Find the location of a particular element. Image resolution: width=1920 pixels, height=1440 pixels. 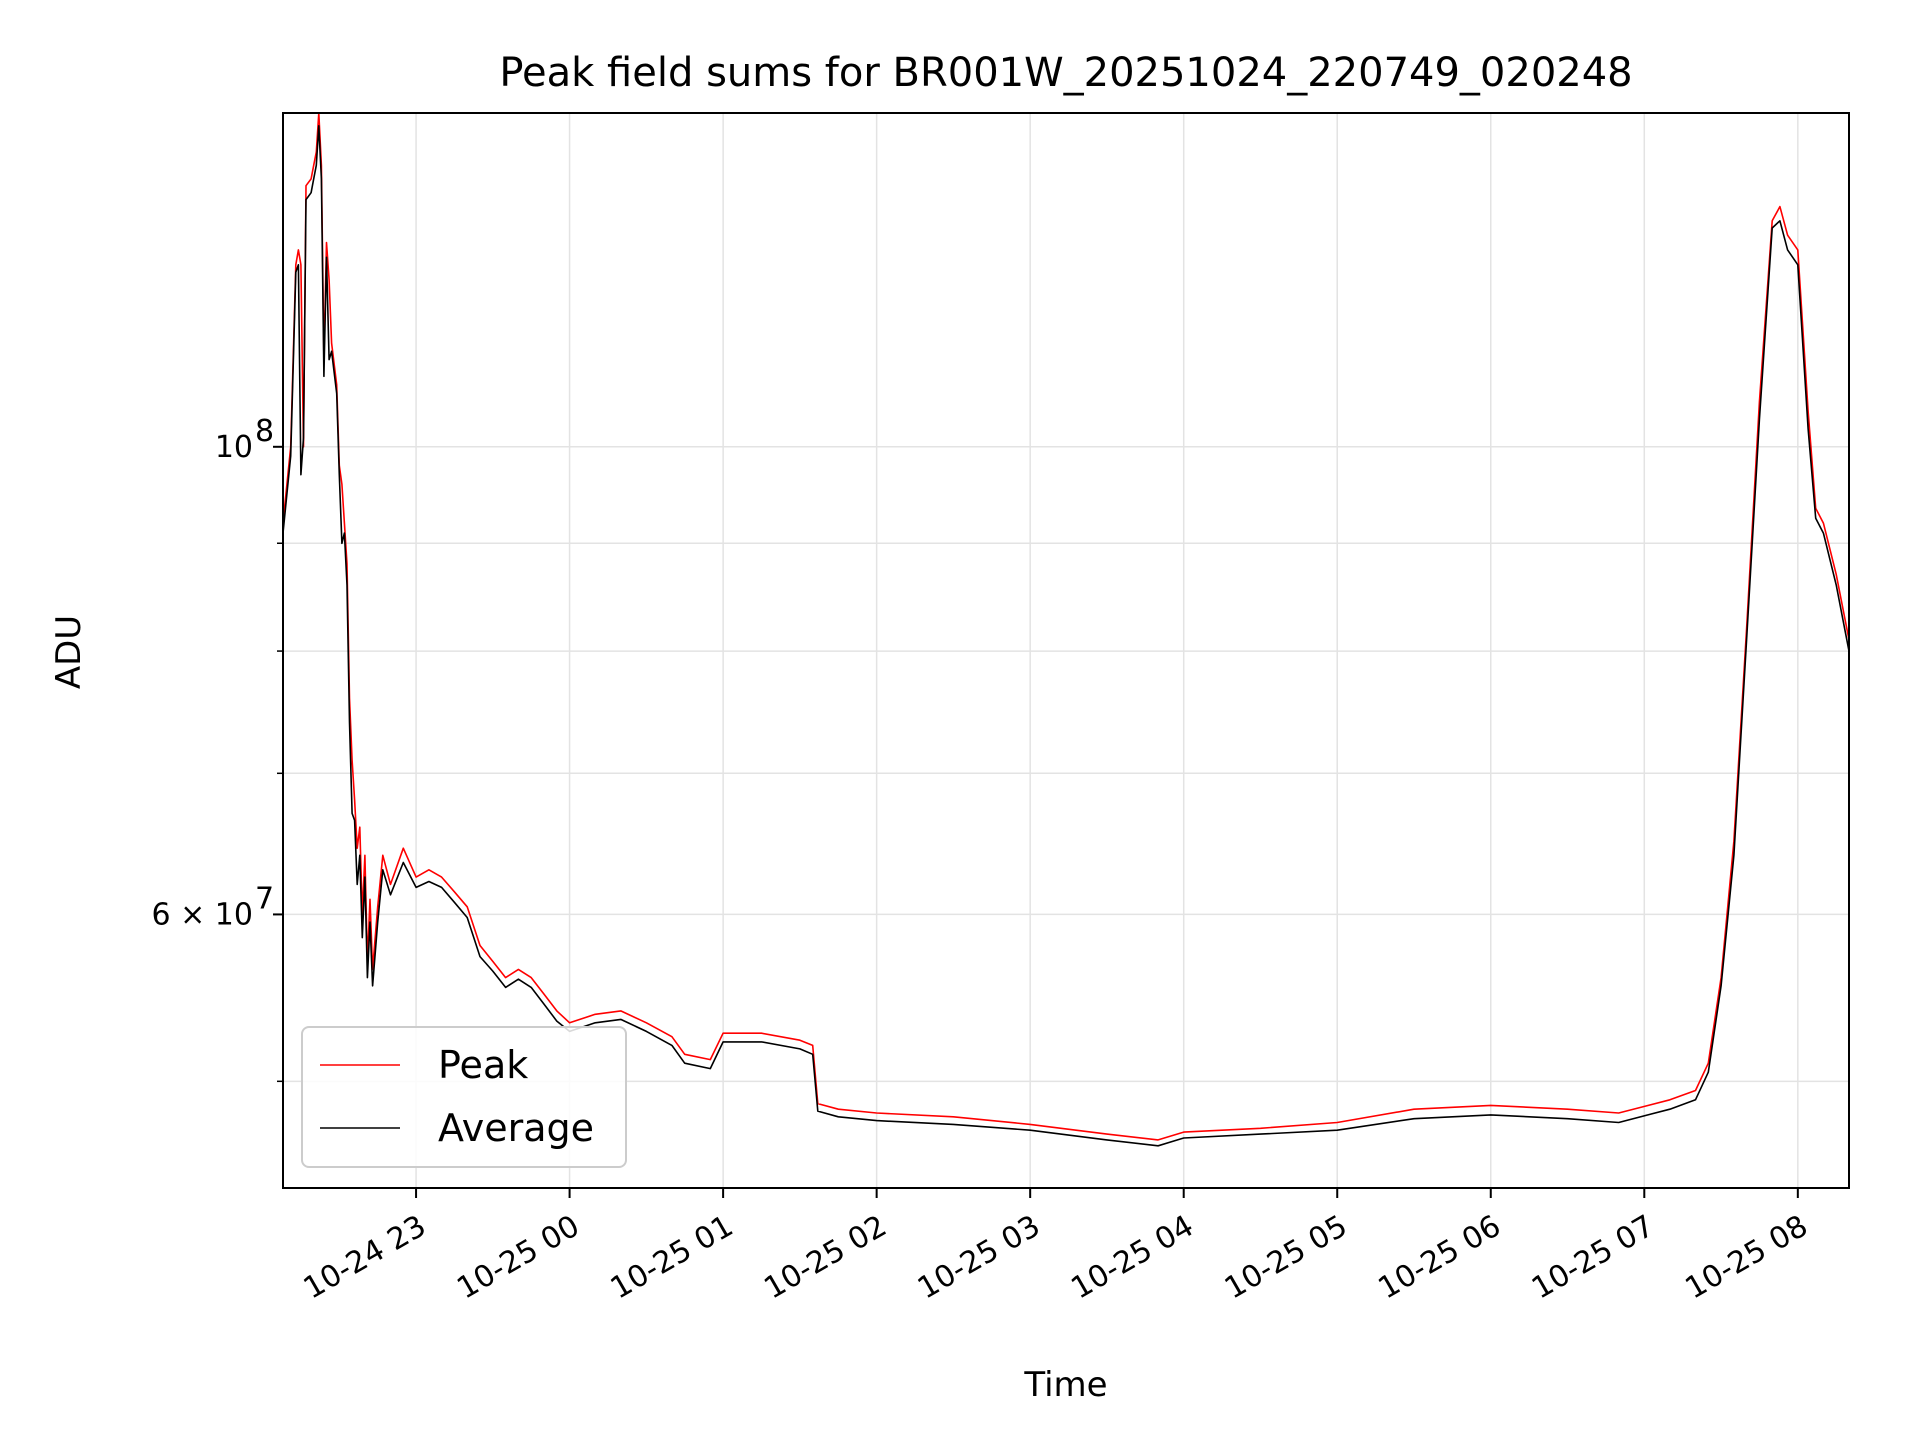

y-tick-label: 6 × 10 is located at coordinates (202, 914).